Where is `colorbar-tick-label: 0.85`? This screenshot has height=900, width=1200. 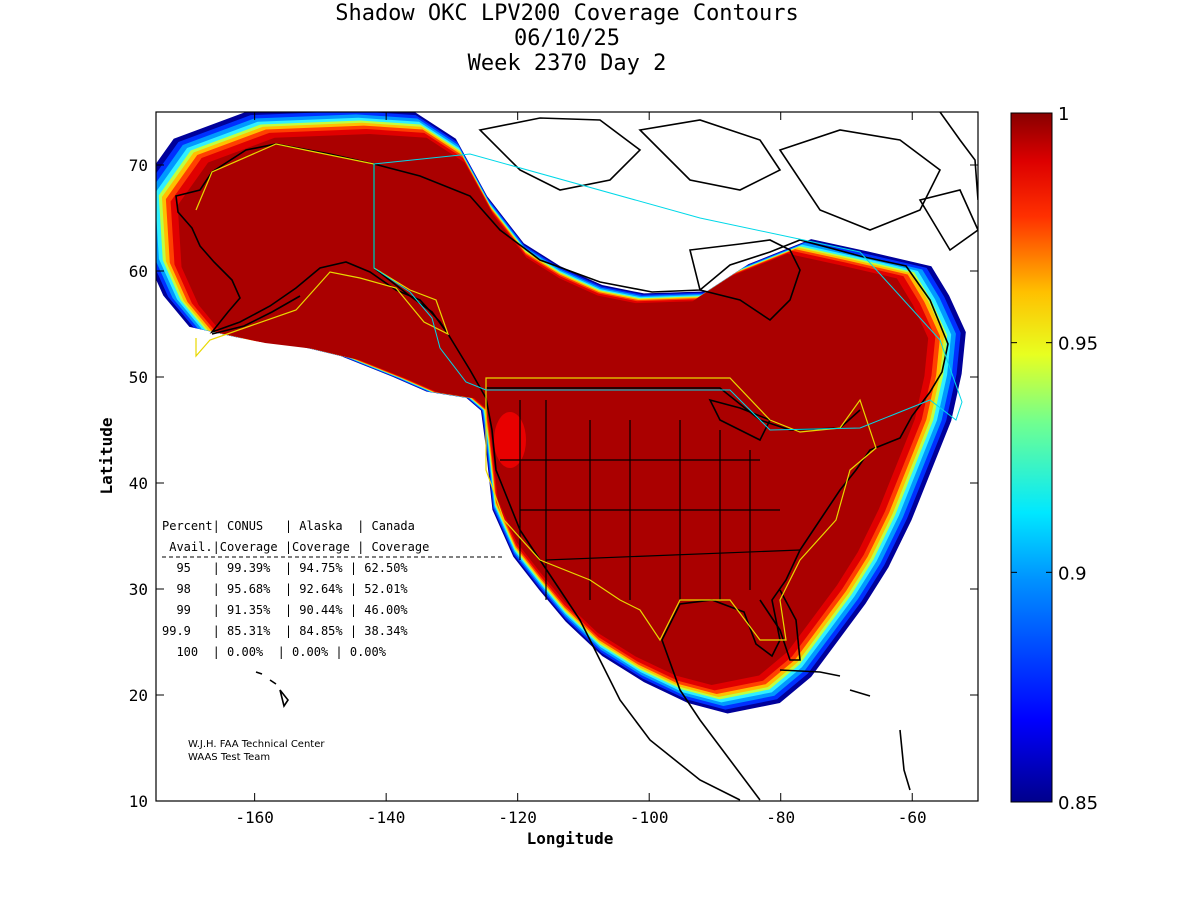 colorbar-tick-label: 0.85 is located at coordinates (1078, 803).